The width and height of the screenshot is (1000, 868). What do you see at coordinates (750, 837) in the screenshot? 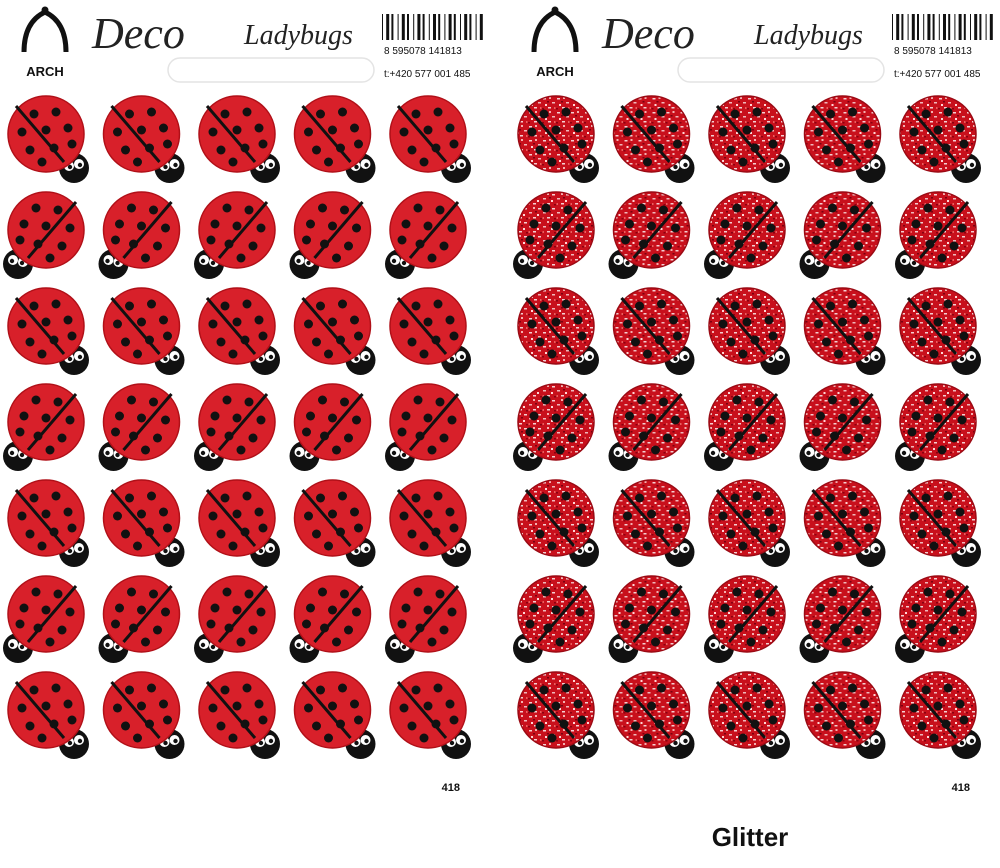
I see `caption: Glitter` at bounding box center [750, 837].